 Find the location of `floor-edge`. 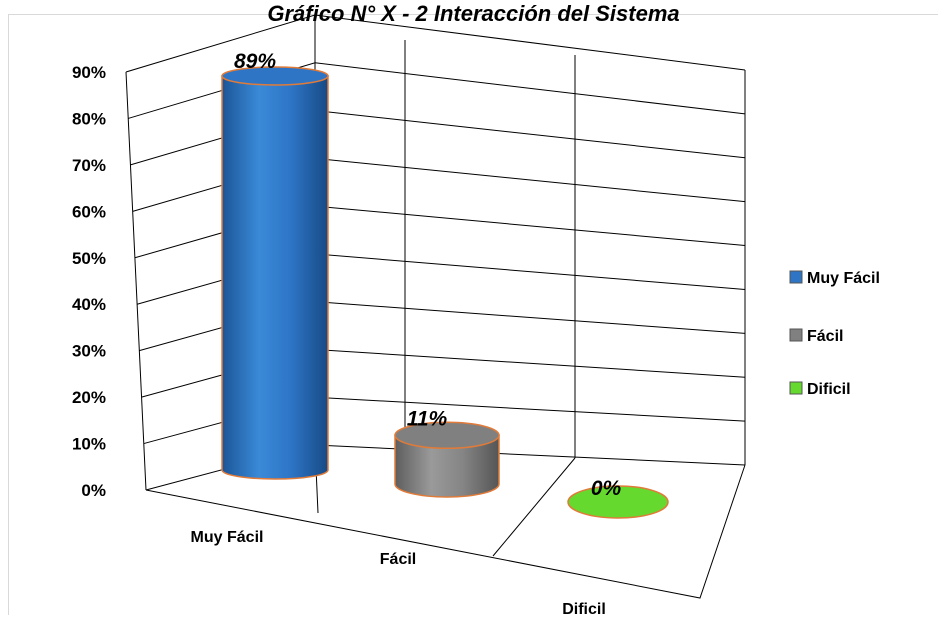

floor-edge is located at coordinates (445, 531).